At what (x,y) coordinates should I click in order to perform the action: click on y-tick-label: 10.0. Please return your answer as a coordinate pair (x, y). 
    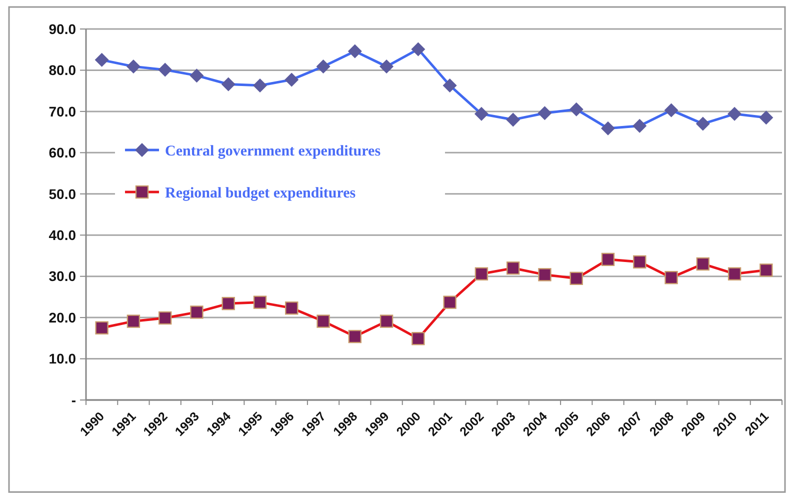
    Looking at the image, I should click on (62, 358).